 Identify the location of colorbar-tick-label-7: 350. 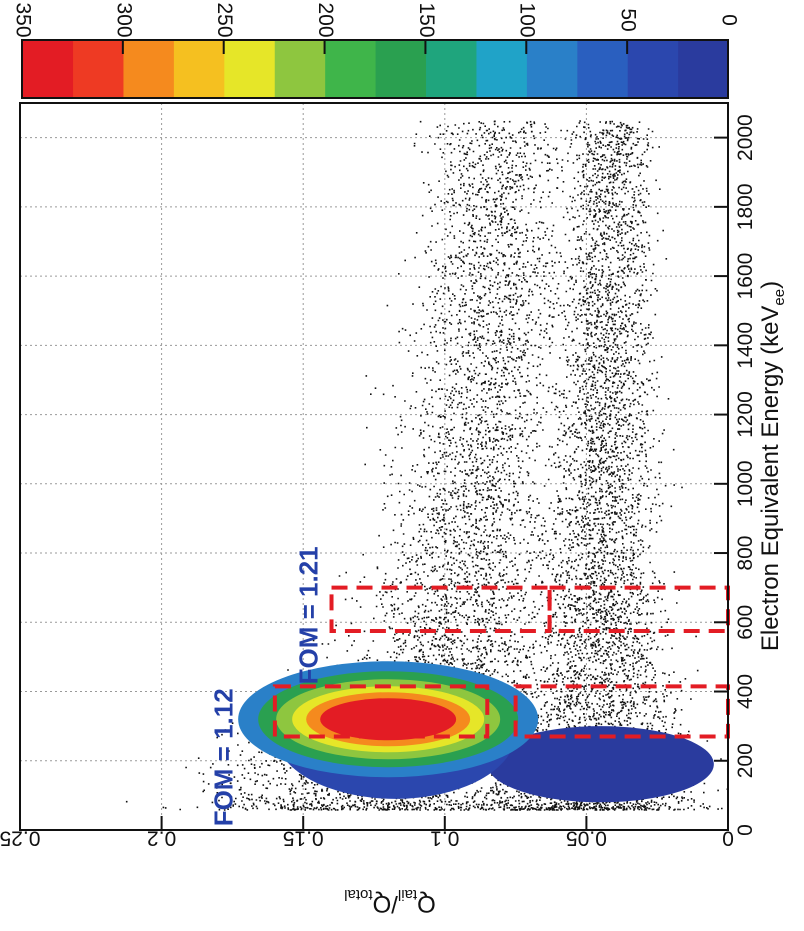
(22, 19).